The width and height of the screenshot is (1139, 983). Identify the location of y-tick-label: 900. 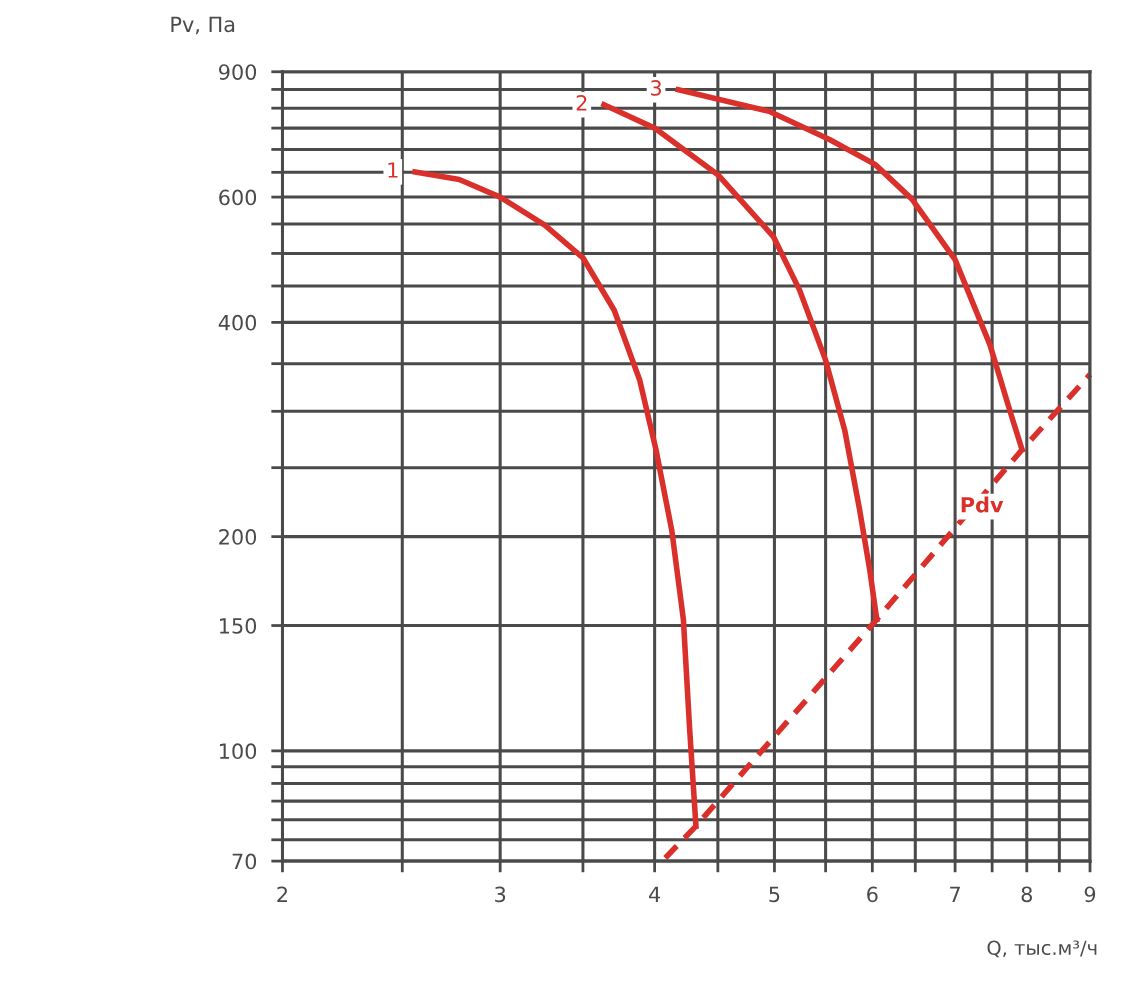
(238, 72).